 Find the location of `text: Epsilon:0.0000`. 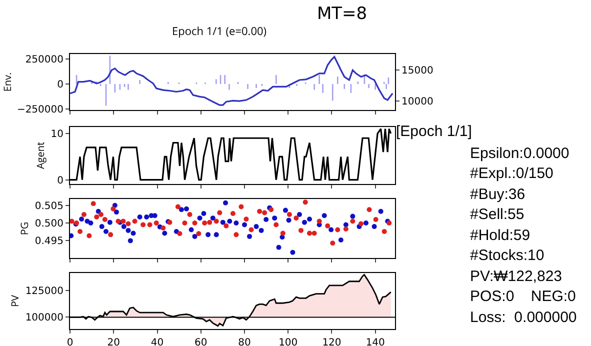

text: Epsilon:0.0000 is located at coordinates (519, 154).